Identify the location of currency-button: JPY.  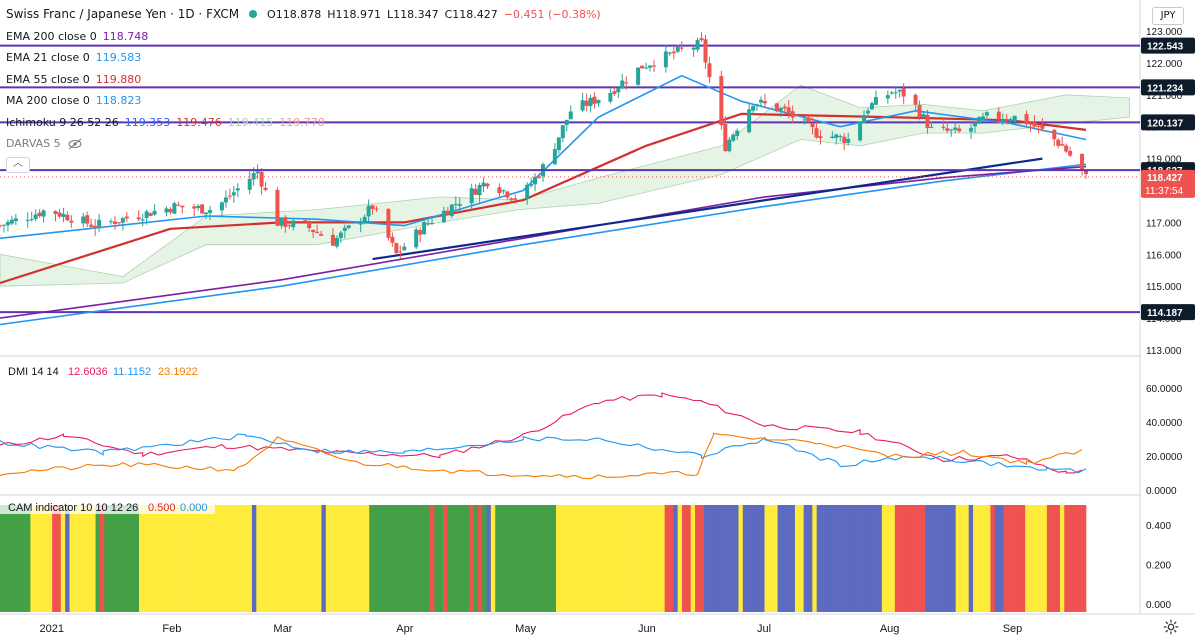
(1168, 16).